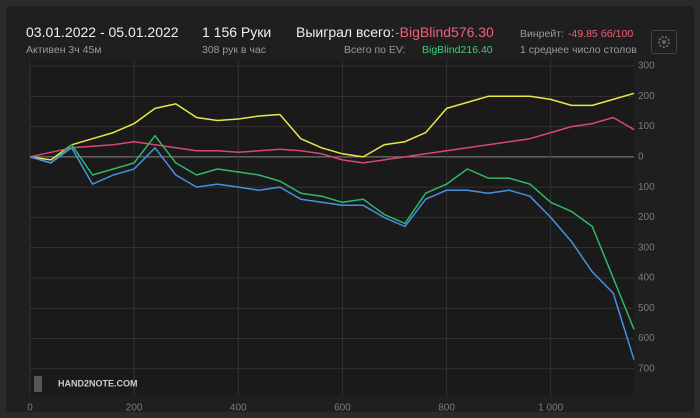 The height and width of the screenshot is (418, 700). Describe the element at coordinates (234, 50) in the screenshot. I see `per-hour: 308 рук в час` at that location.